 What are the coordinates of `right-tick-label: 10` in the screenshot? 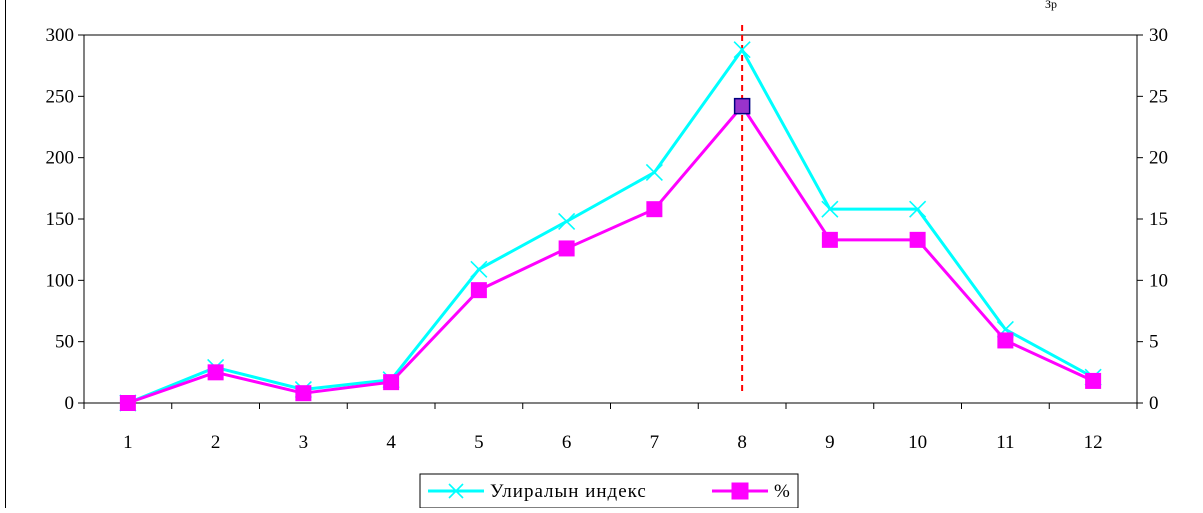 It's located at (1158, 280).